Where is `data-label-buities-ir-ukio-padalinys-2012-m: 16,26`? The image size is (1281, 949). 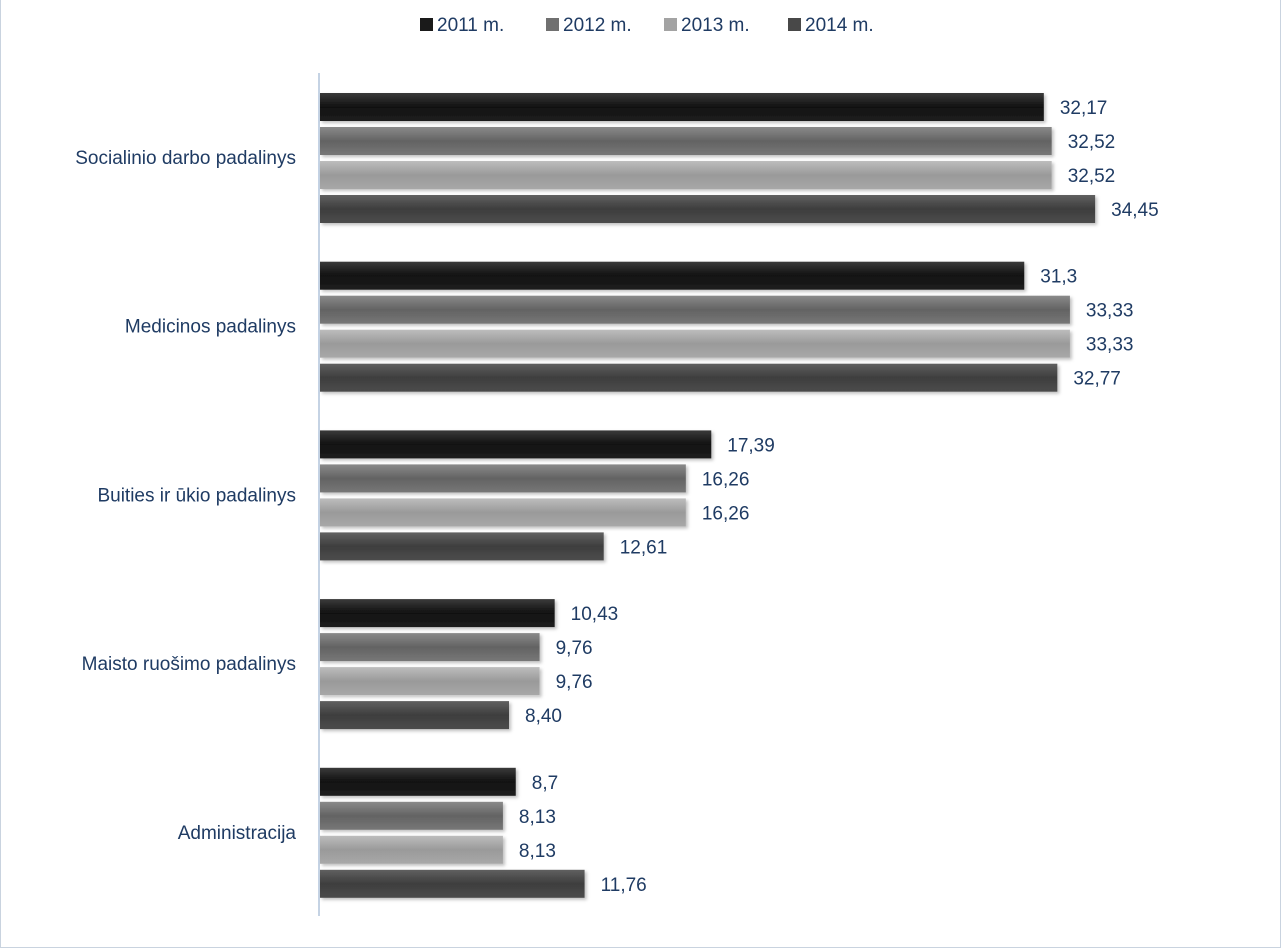
data-label-buities-ir-ukio-padalinys-2012-m: 16,26 is located at coordinates (726, 479).